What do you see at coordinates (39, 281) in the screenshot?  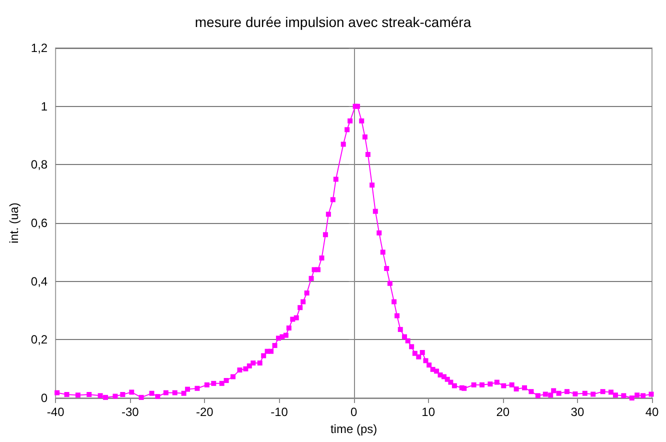 I see `y-tick-label: 0,4` at bounding box center [39, 281].